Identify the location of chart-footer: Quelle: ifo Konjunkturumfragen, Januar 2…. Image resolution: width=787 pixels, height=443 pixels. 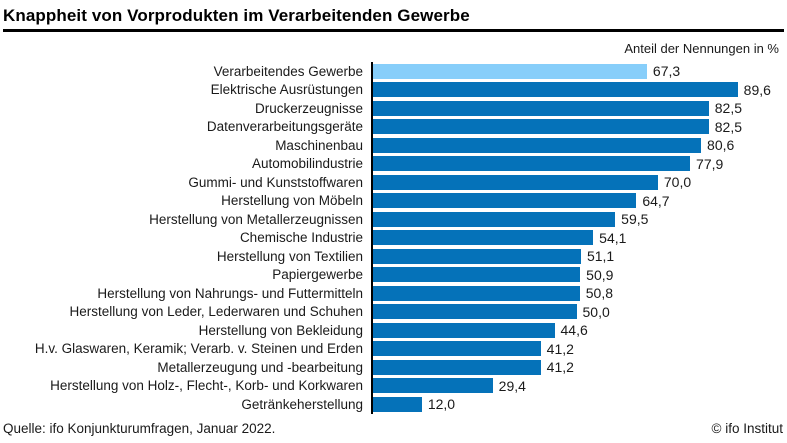
(393, 428).